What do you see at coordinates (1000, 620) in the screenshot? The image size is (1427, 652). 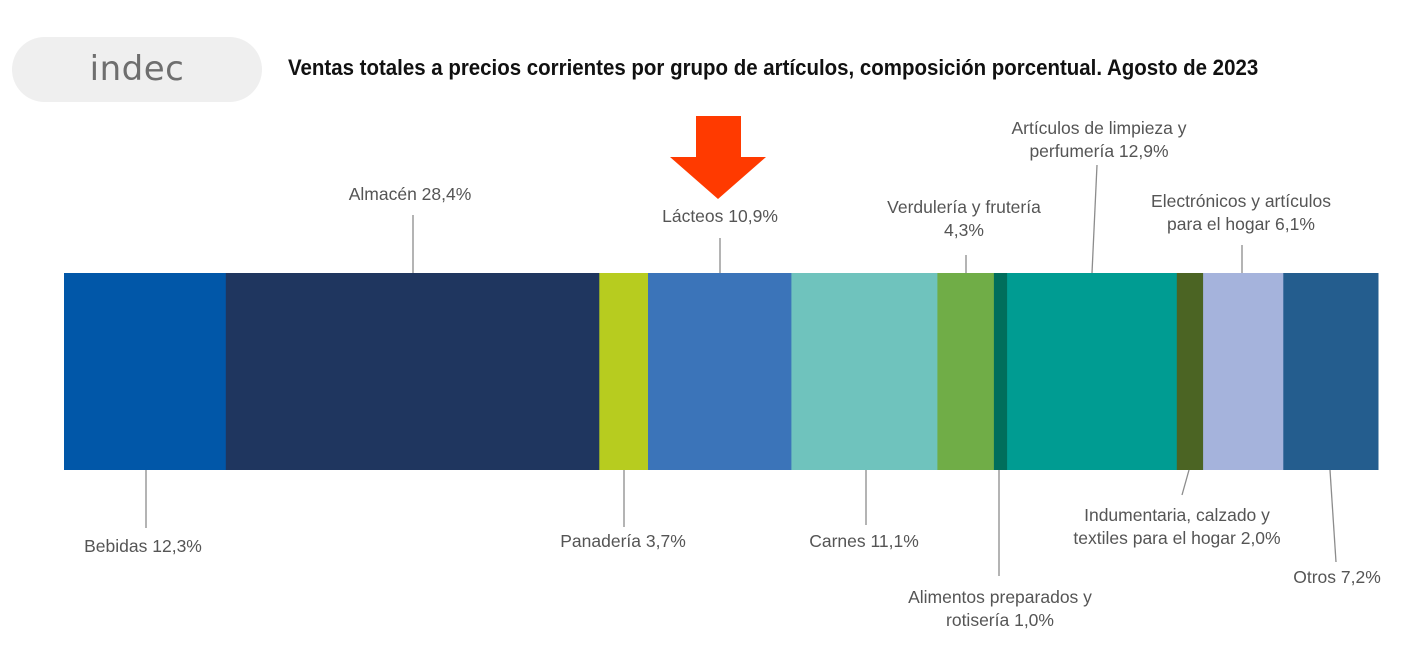 I see `segment-label-line: rotisería 1,0%` at bounding box center [1000, 620].